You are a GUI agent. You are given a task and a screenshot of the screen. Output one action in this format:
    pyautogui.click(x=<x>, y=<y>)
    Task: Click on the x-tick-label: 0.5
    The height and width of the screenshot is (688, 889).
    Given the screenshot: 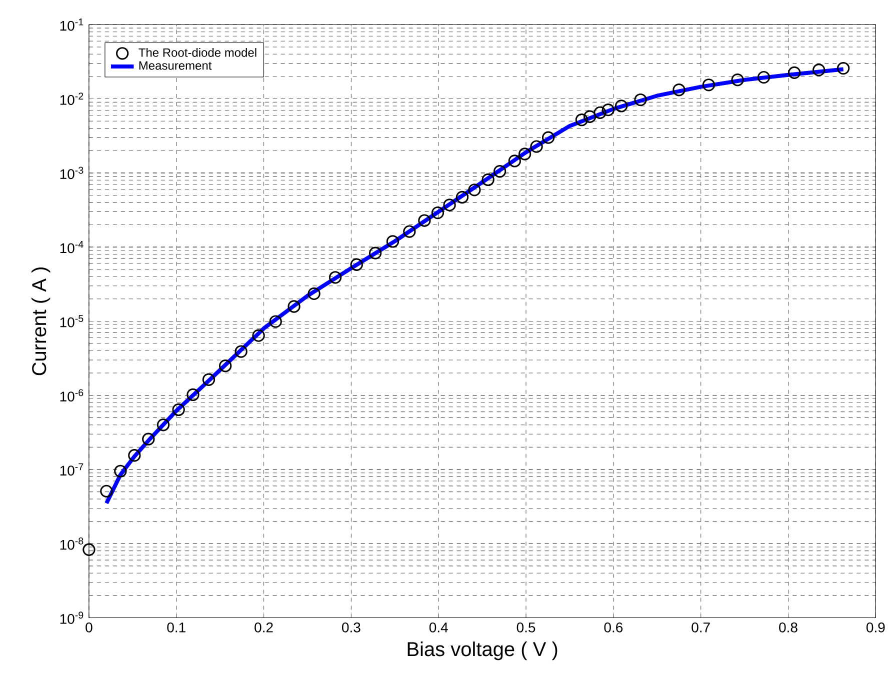 What is the action you would take?
    pyautogui.click(x=526, y=627)
    